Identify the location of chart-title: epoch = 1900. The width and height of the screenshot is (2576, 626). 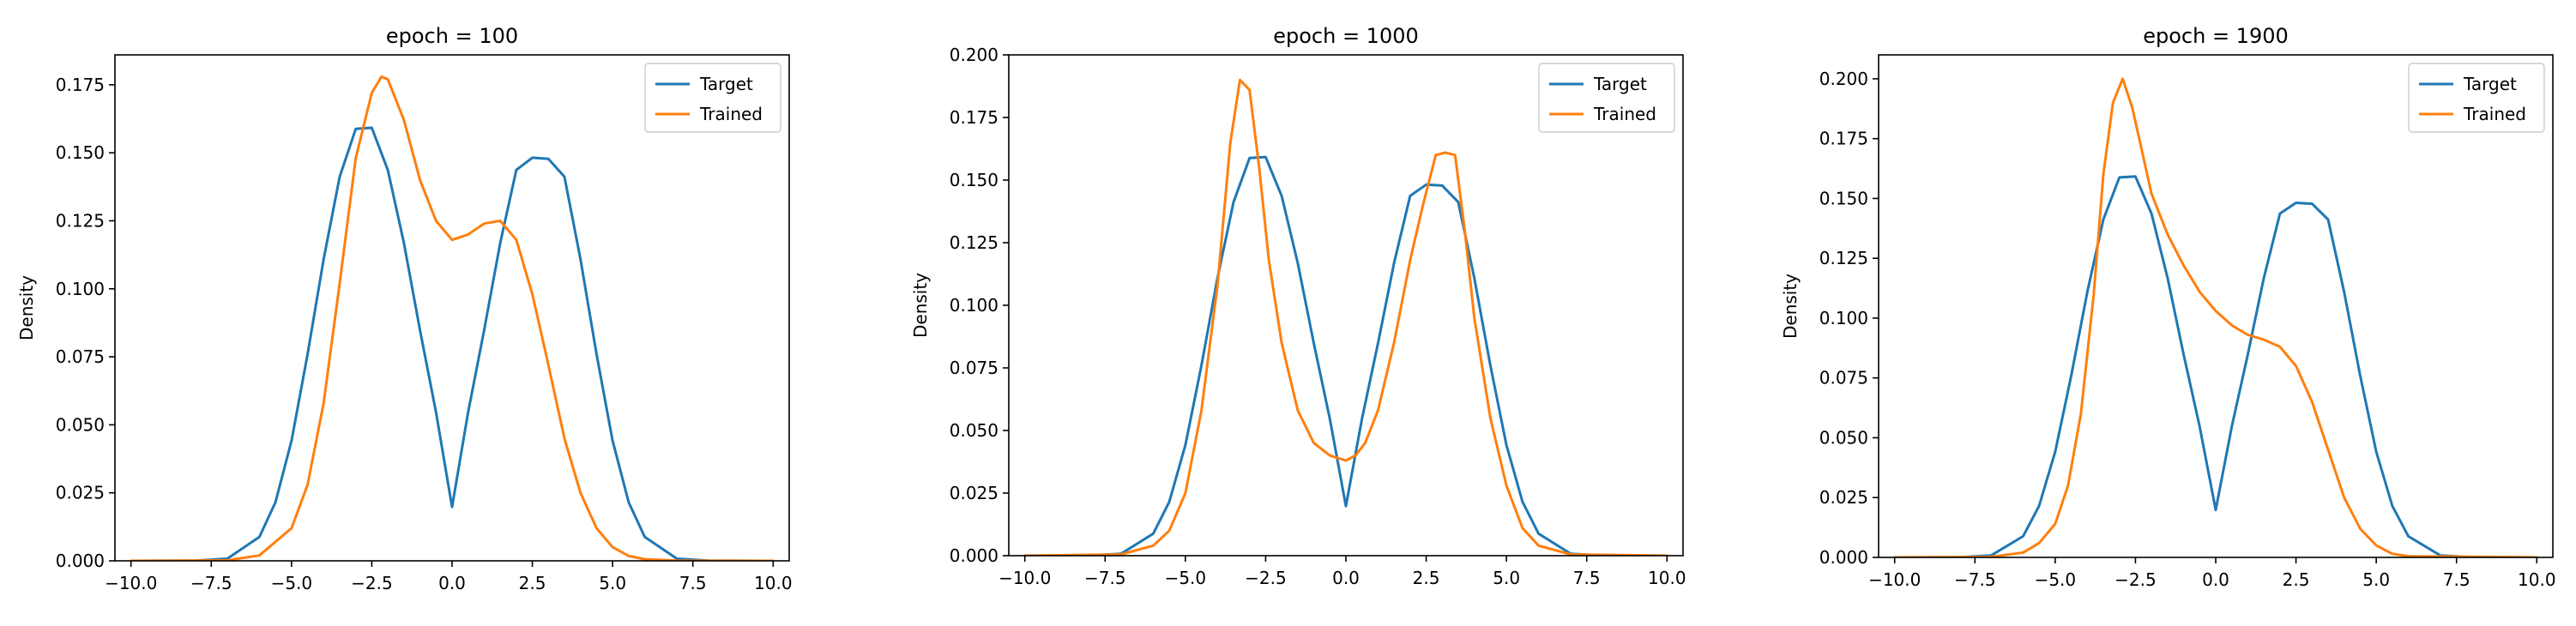
(2216, 36).